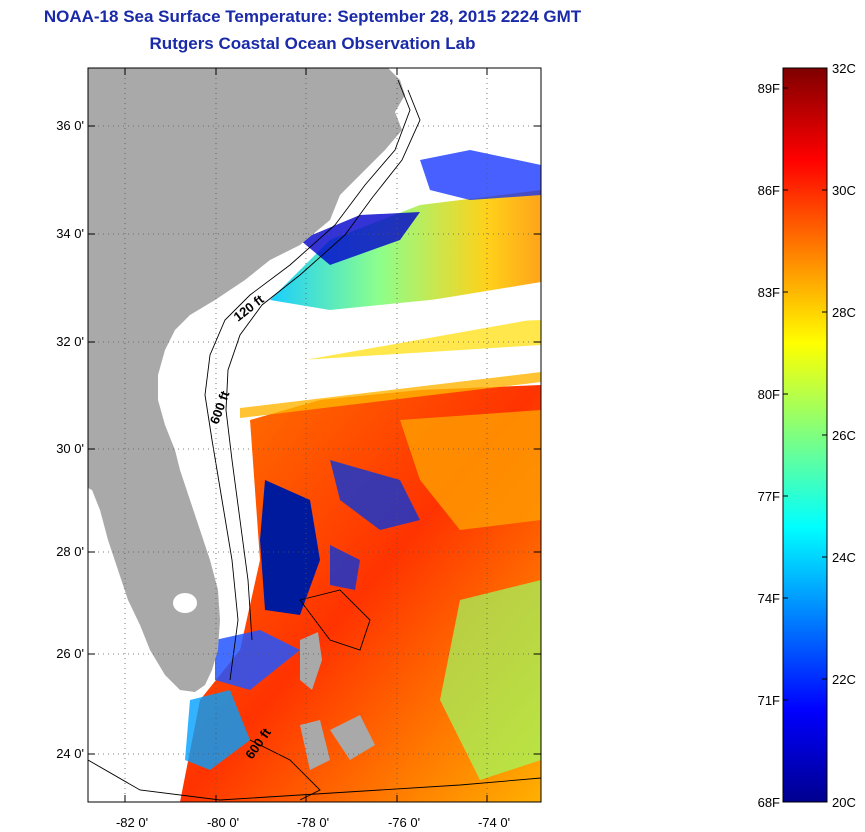 The height and width of the screenshot is (832, 865). Describe the element at coordinates (70, 125) in the screenshot. I see `lat-label: 36 0'` at that location.